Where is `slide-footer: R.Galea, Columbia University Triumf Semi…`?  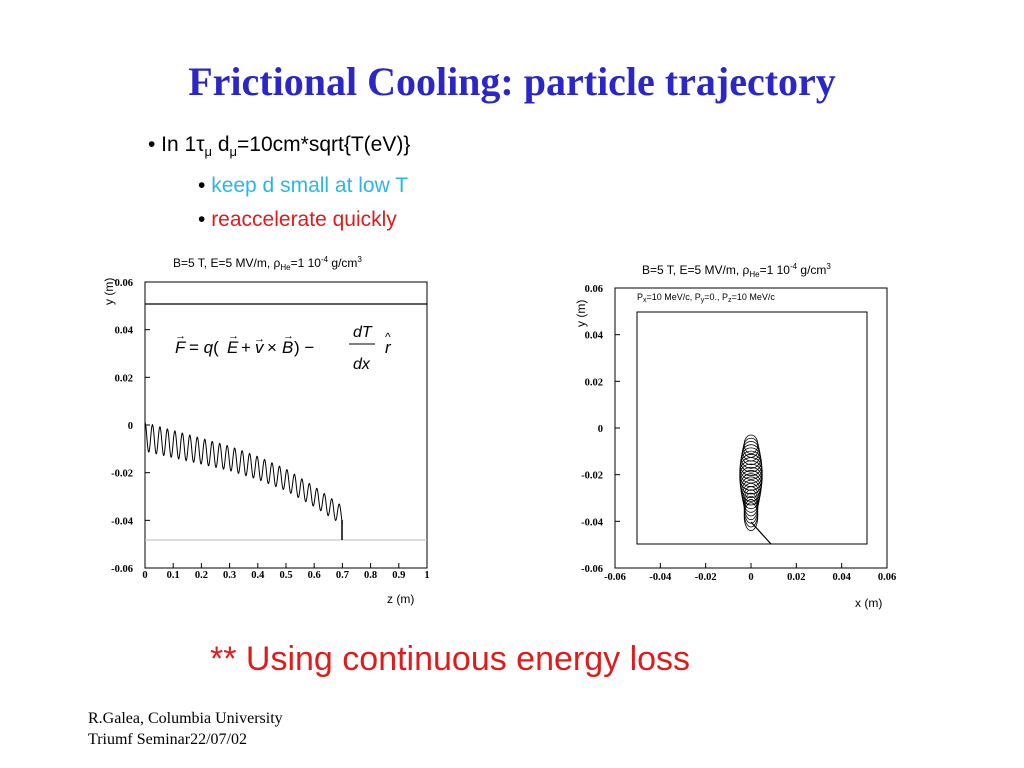 slide-footer: R.Galea, Columbia University Triumf Semi… is located at coordinates (185, 729).